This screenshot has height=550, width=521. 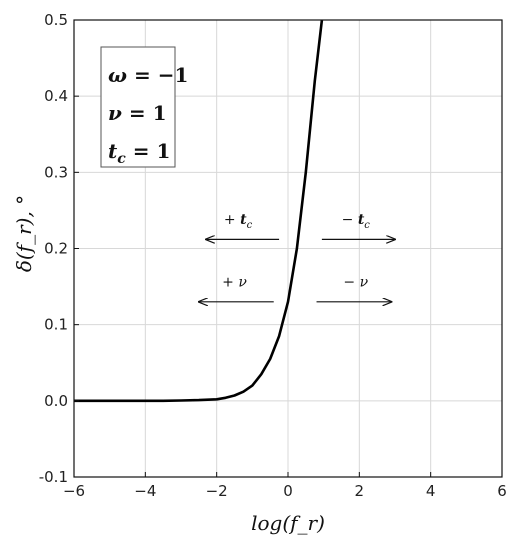 What do you see at coordinates (238, 221) in the screenshot?
I see `annotation-label: + tc` at bounding box center [238, 221].